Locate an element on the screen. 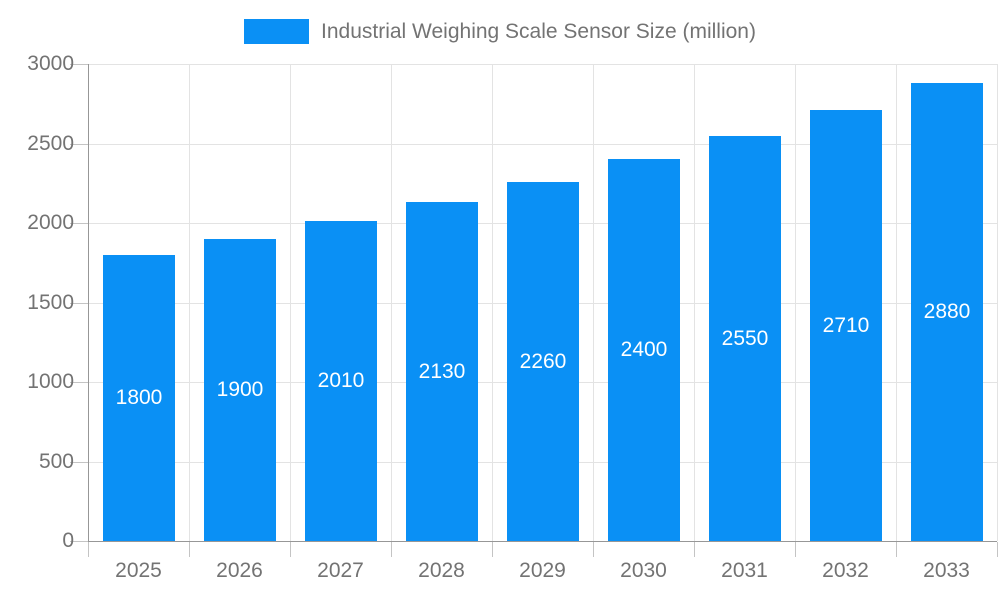 The height and width of the screenshot is (600, 1000). x-axis-category-label: 2028 is located at coordinates (441, 570).